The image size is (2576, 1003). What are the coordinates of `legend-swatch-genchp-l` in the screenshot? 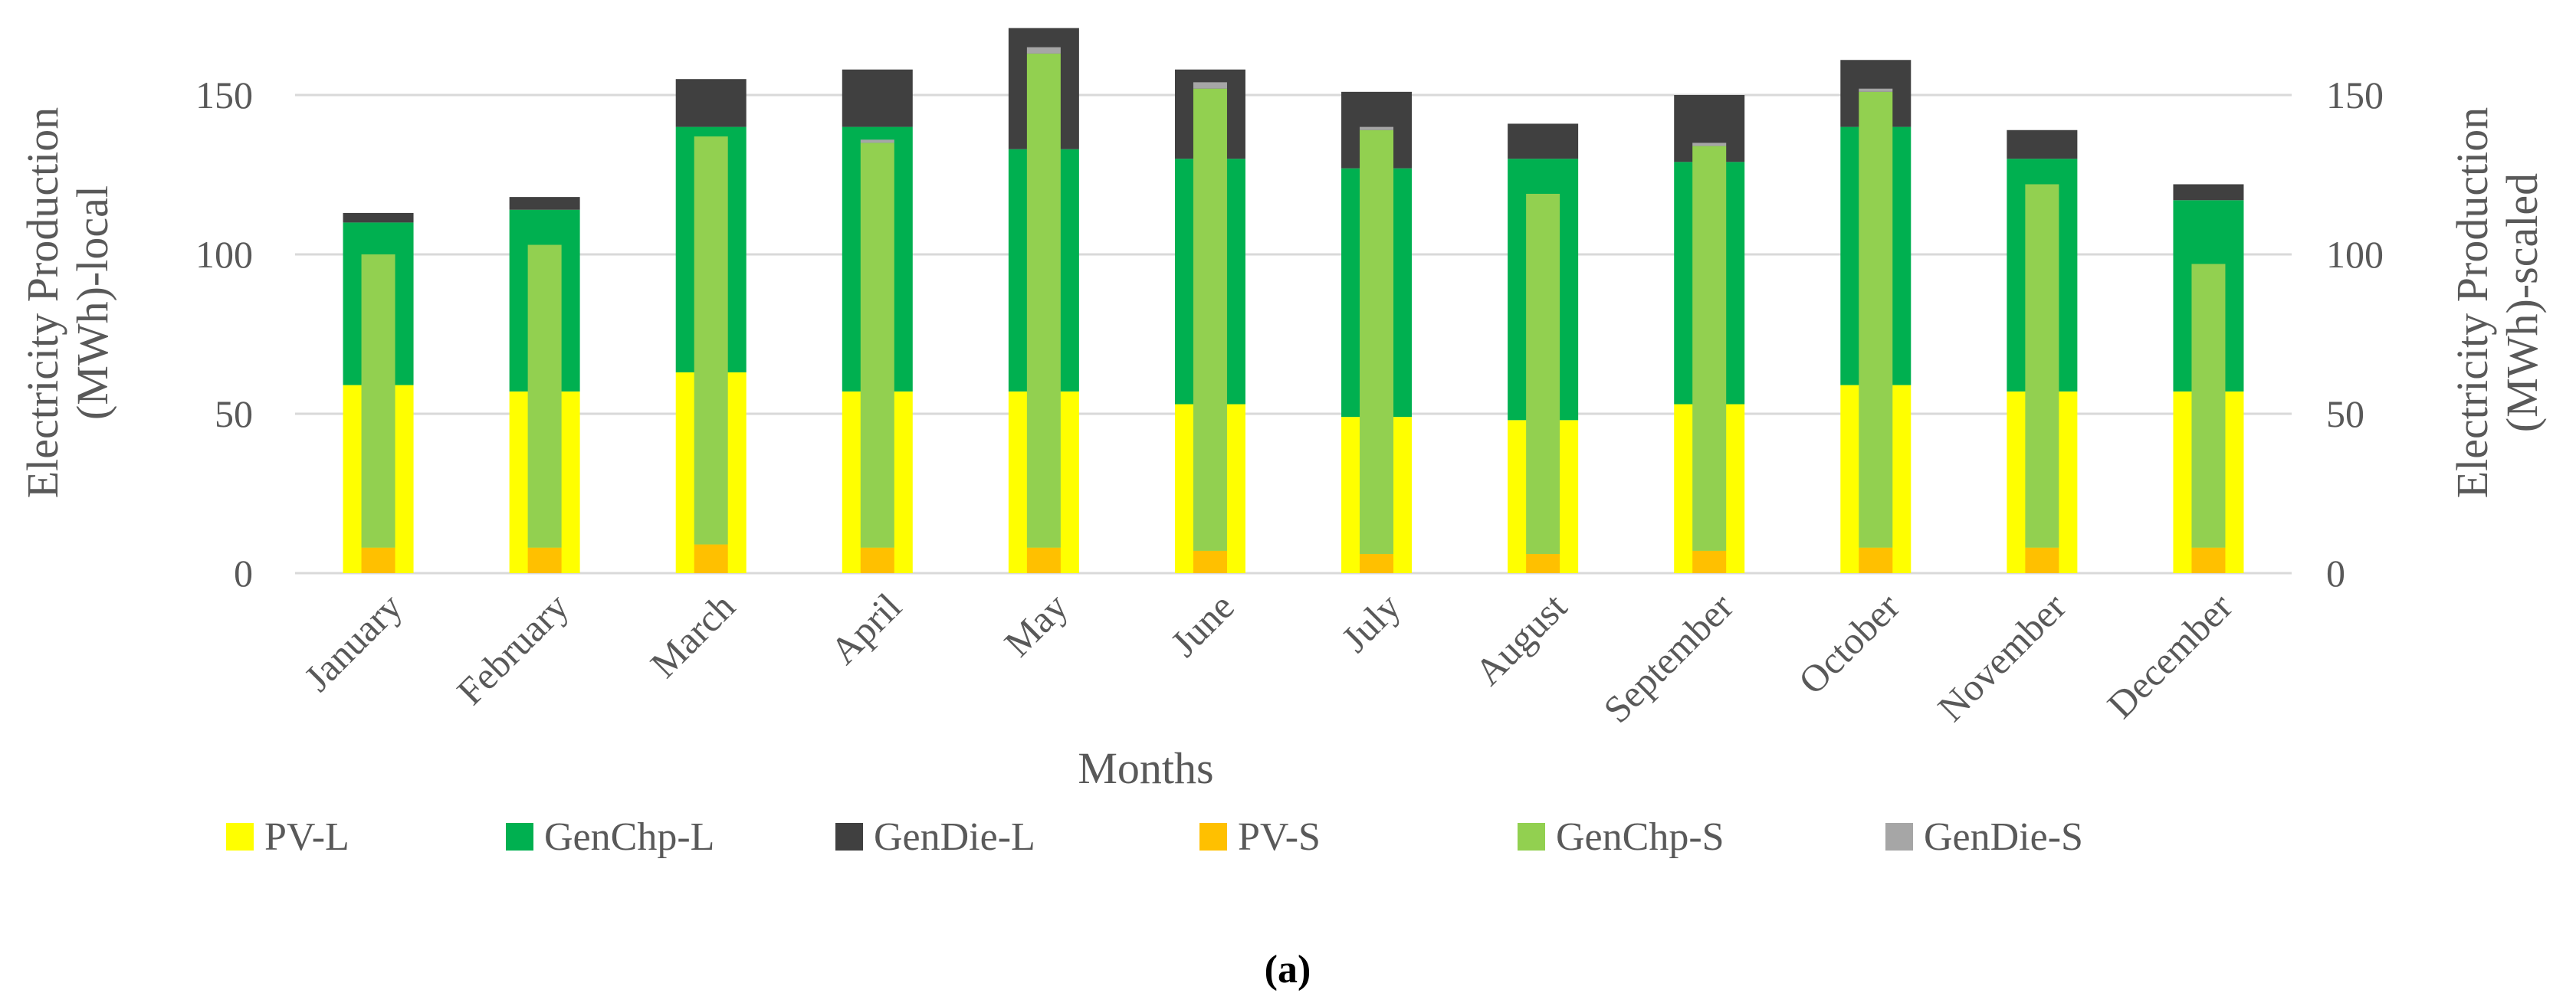 It's located at (519, 837).